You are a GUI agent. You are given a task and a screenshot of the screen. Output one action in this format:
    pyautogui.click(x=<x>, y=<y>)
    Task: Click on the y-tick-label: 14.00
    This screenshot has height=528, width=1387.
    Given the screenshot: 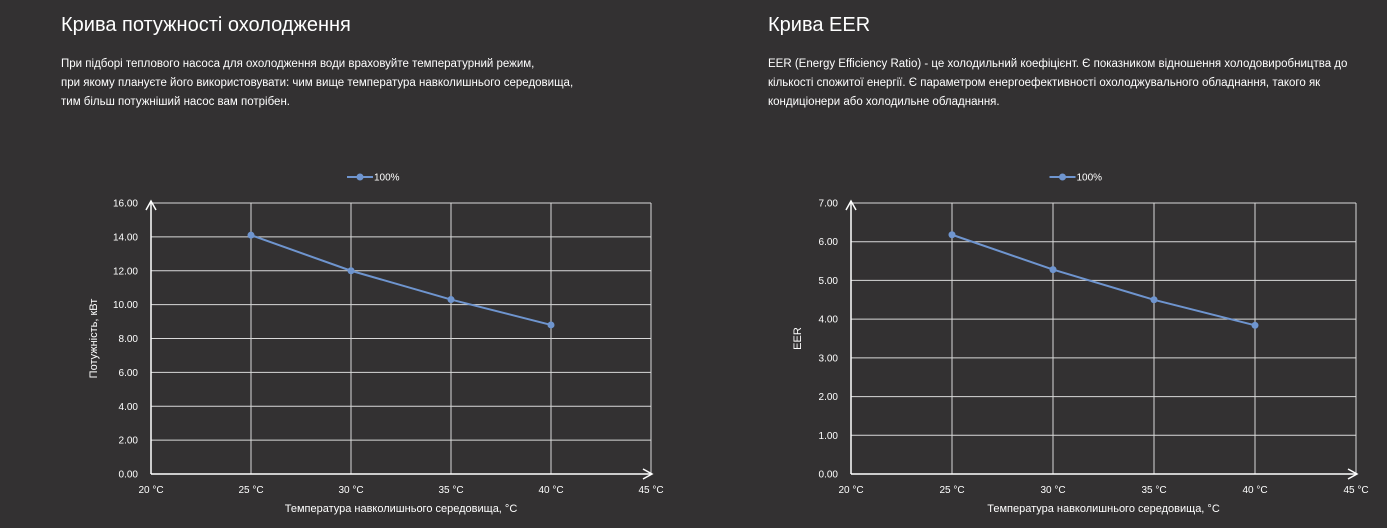 What is the action you would take?
    pyautogui.click(x=125, y=237)
    